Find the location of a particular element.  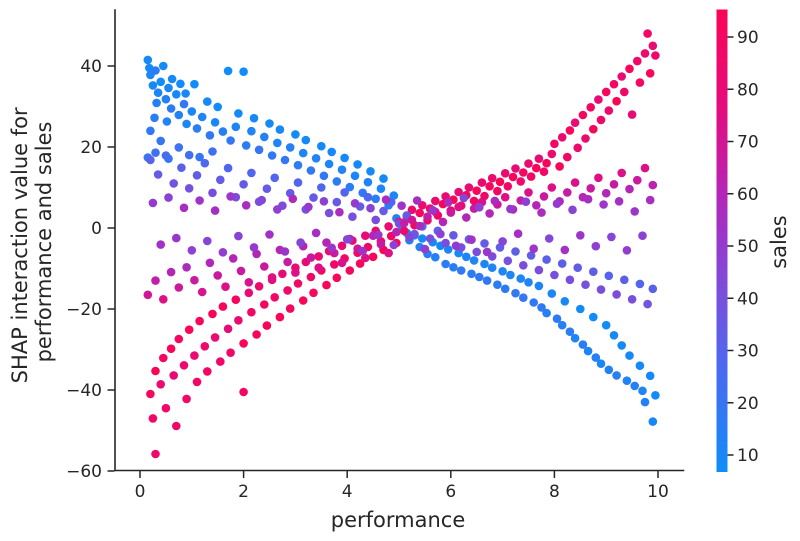

colorbar-tick-label: 60 is located at coordinates (748, 195).